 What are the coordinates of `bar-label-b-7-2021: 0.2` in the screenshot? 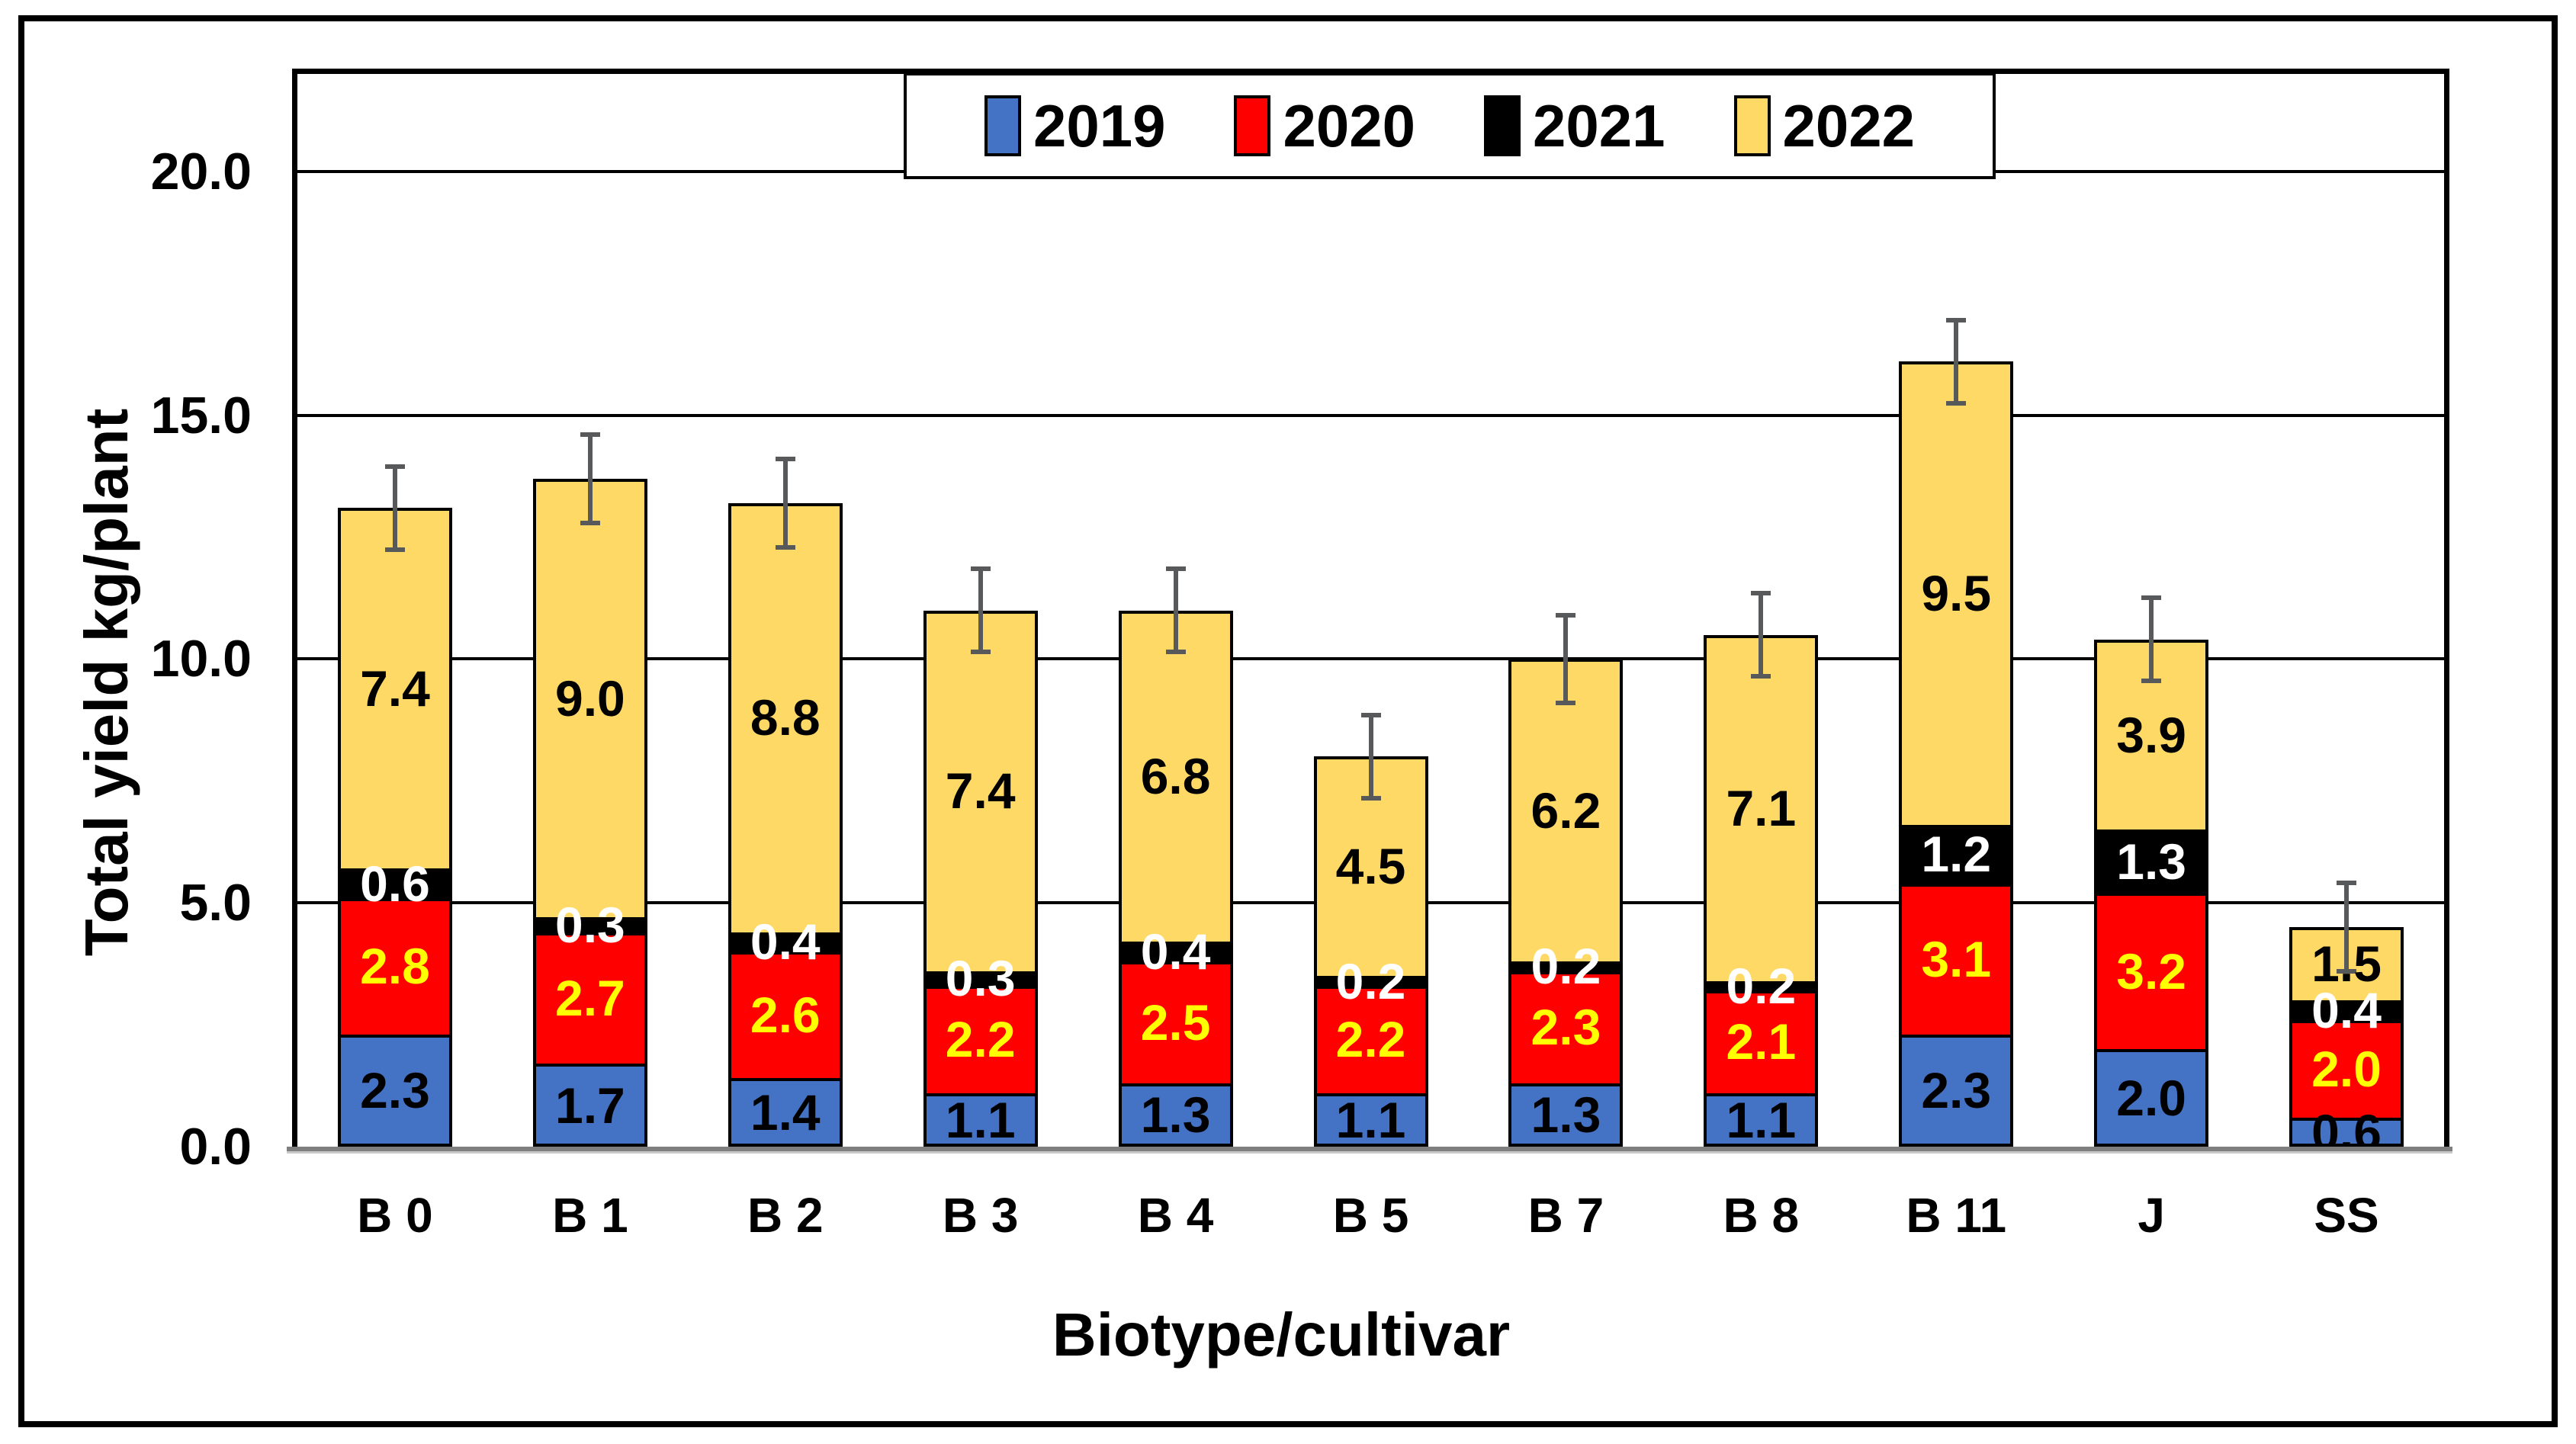 It's located at (1566, 966).